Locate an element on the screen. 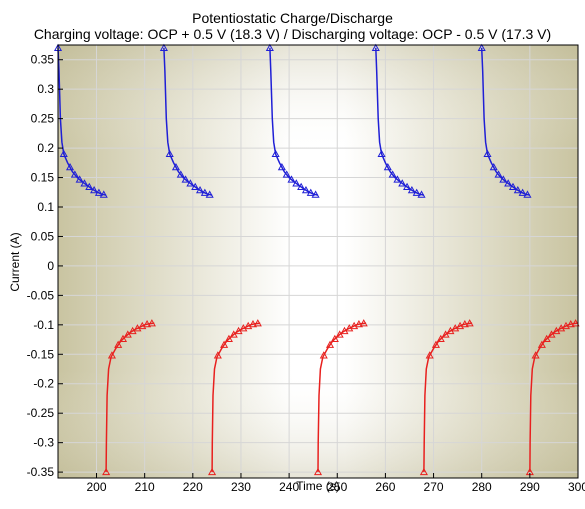 This screenshot has width=585, height=509. y-tick-label: -0.2 is located at coordinates (43, 384).